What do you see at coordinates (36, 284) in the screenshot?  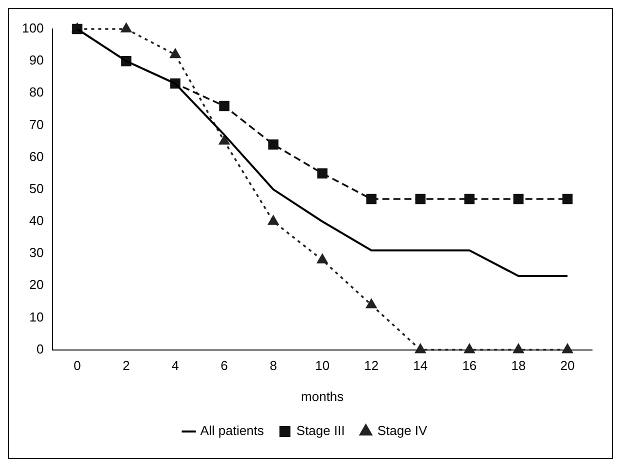 I see `y-tick-label: 20` at bounding box center [36, 284].